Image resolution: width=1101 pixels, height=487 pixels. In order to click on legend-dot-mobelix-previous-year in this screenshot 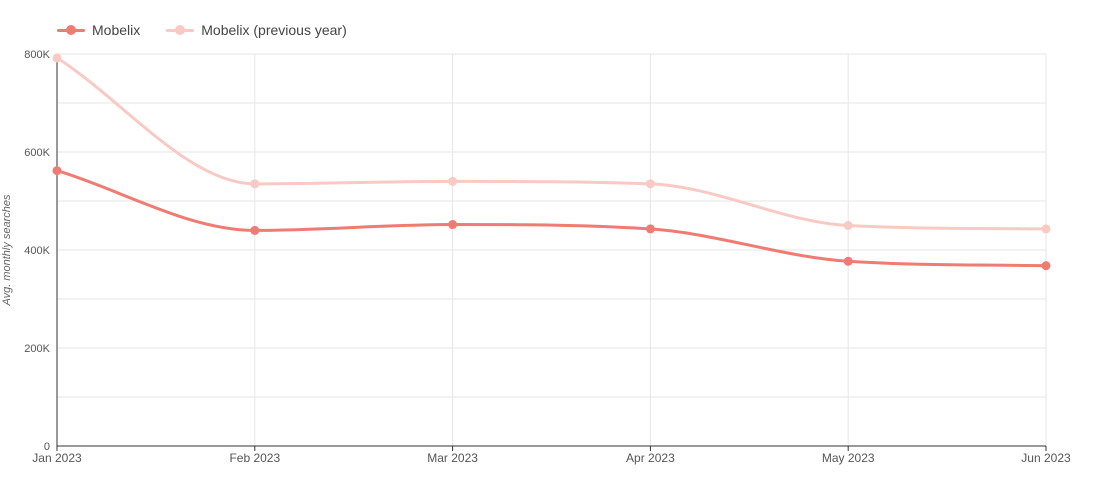, I will do `click(180, 30)`.